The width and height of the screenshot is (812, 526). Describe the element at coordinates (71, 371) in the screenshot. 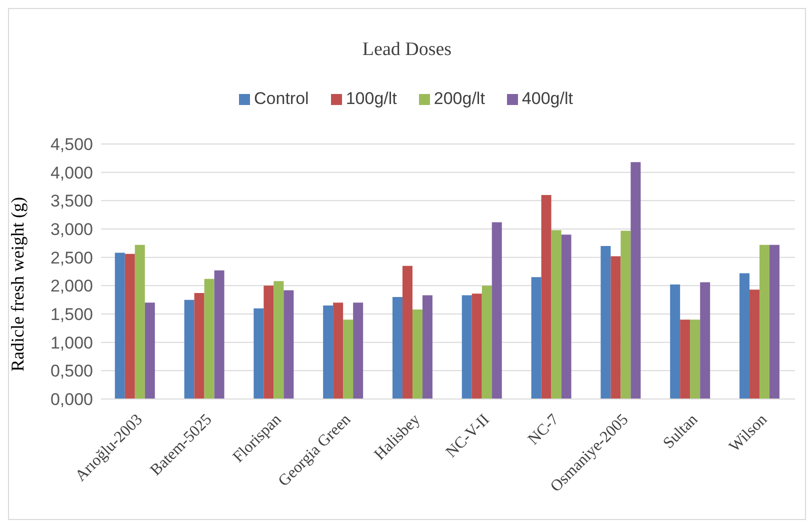

I see `y-tick-label: 0,500` at that location.